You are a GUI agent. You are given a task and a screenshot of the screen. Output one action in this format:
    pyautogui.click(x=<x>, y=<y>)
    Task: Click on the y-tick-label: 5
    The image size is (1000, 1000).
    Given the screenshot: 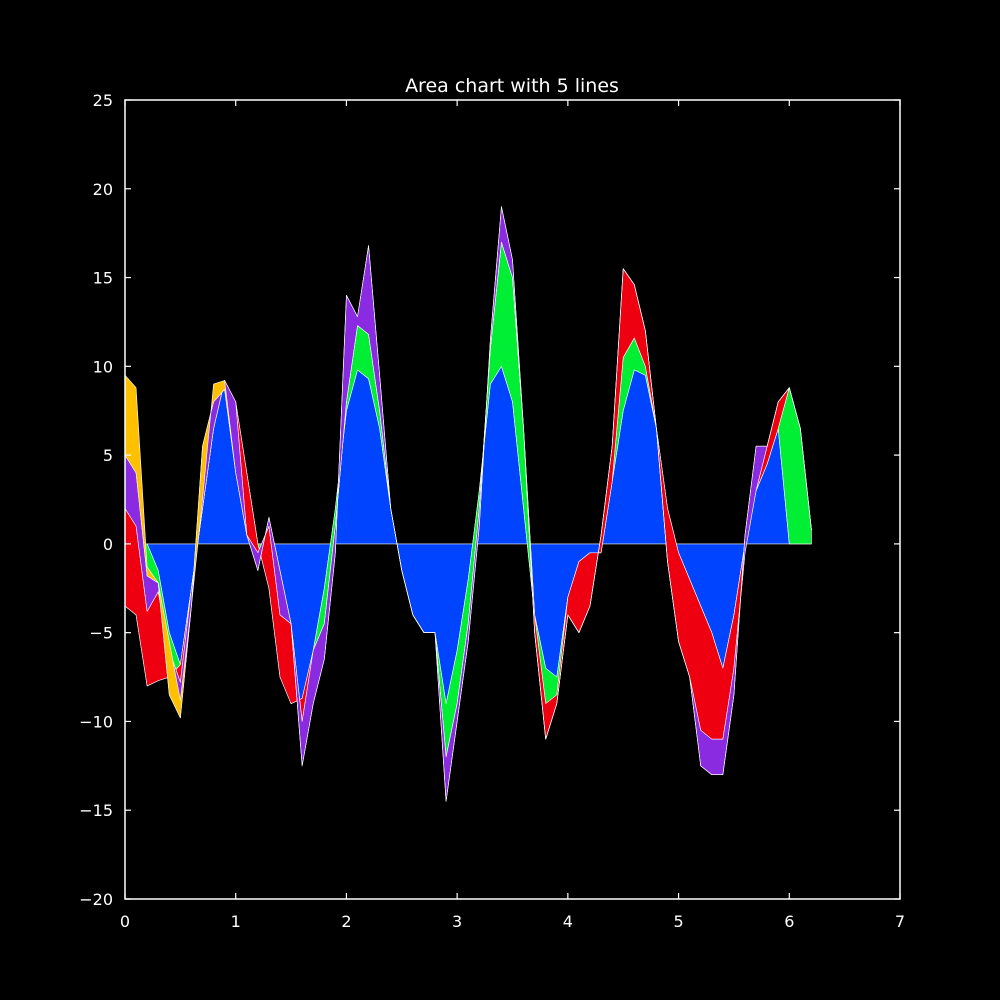 What is the action you would take?
    pyautogui.click(x=108, y=455)
    